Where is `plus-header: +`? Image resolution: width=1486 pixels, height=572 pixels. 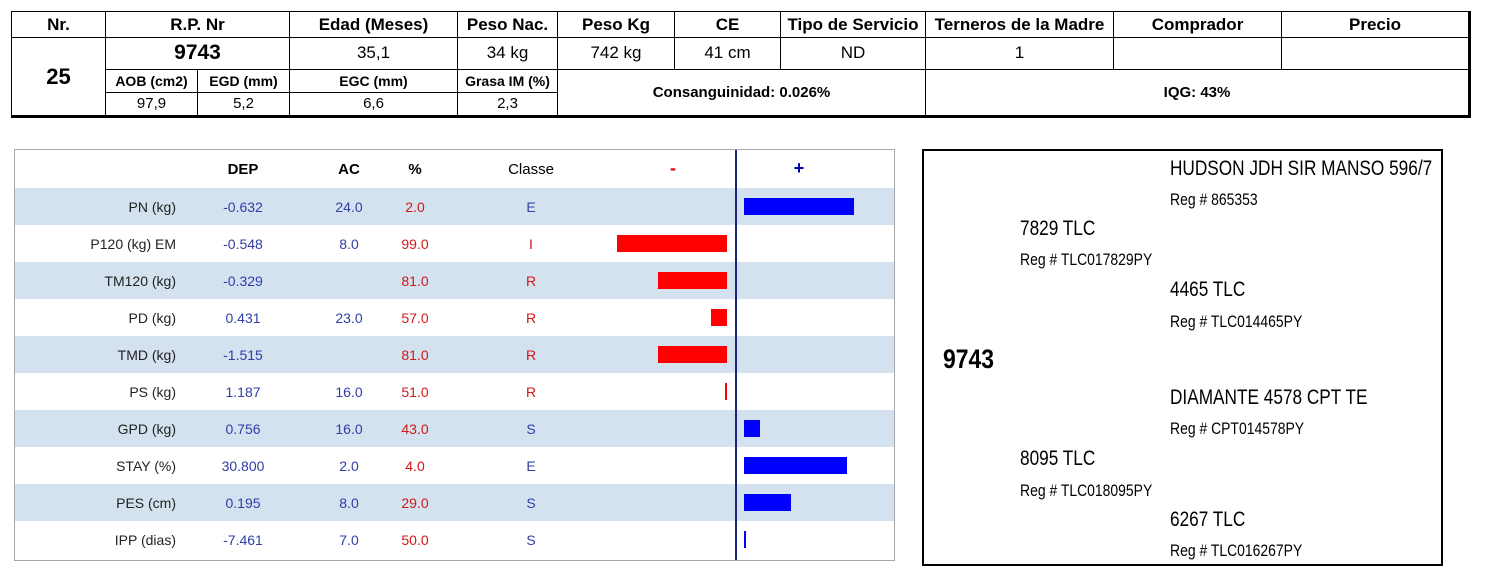 plus-header: + is located at coordinates (799, 168).